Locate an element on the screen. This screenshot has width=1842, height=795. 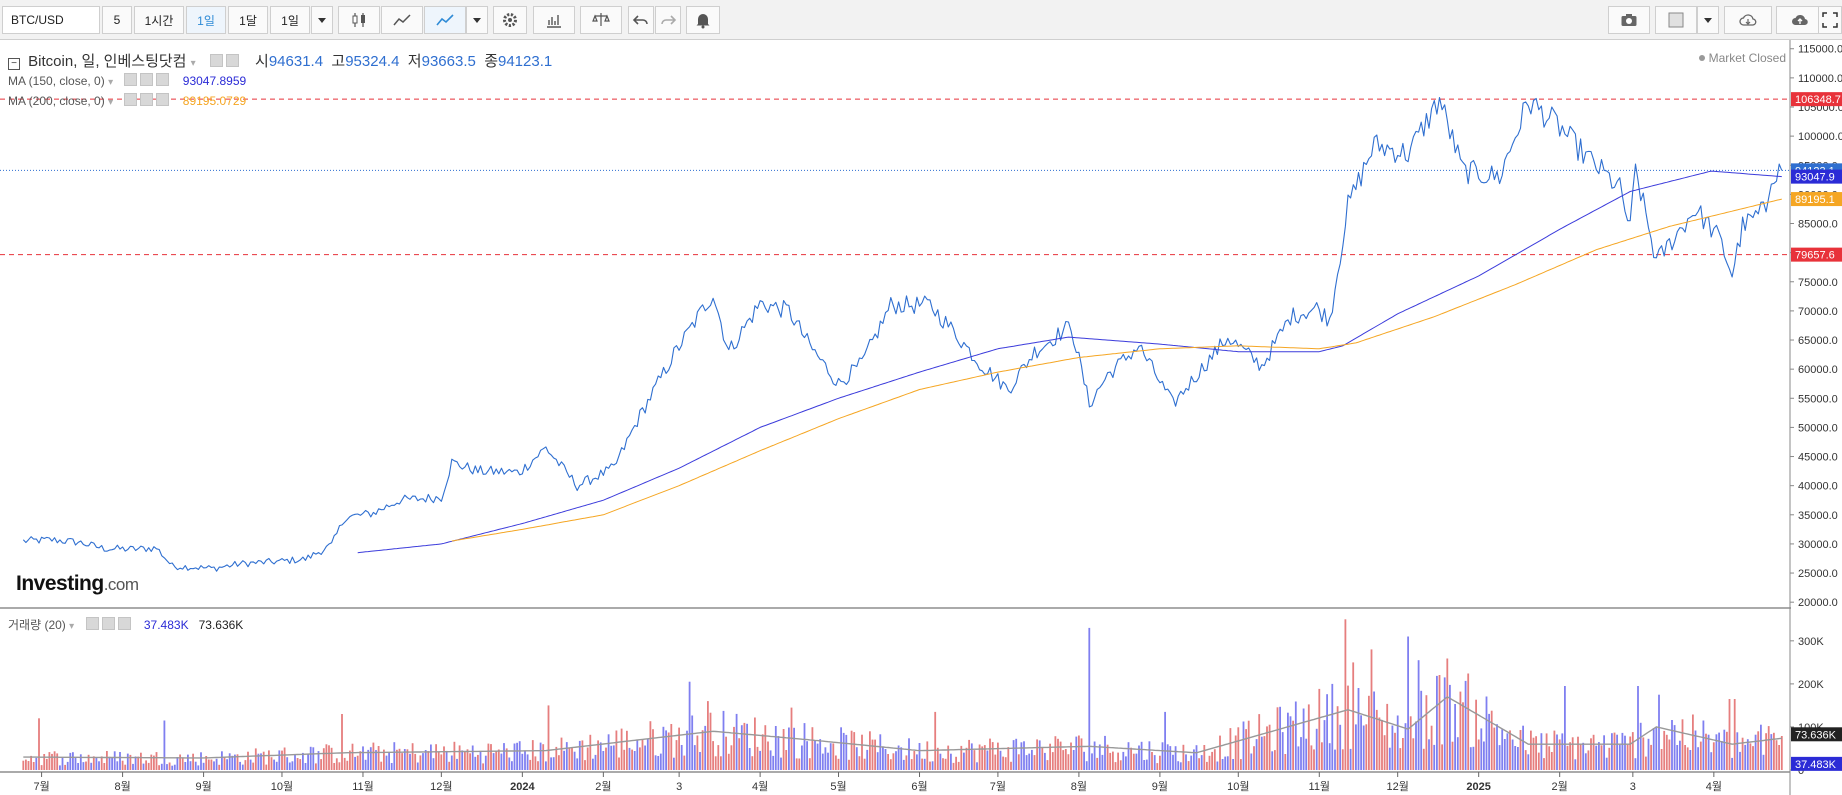
interval-5-button: 5 is located at coordinates (117, 20).